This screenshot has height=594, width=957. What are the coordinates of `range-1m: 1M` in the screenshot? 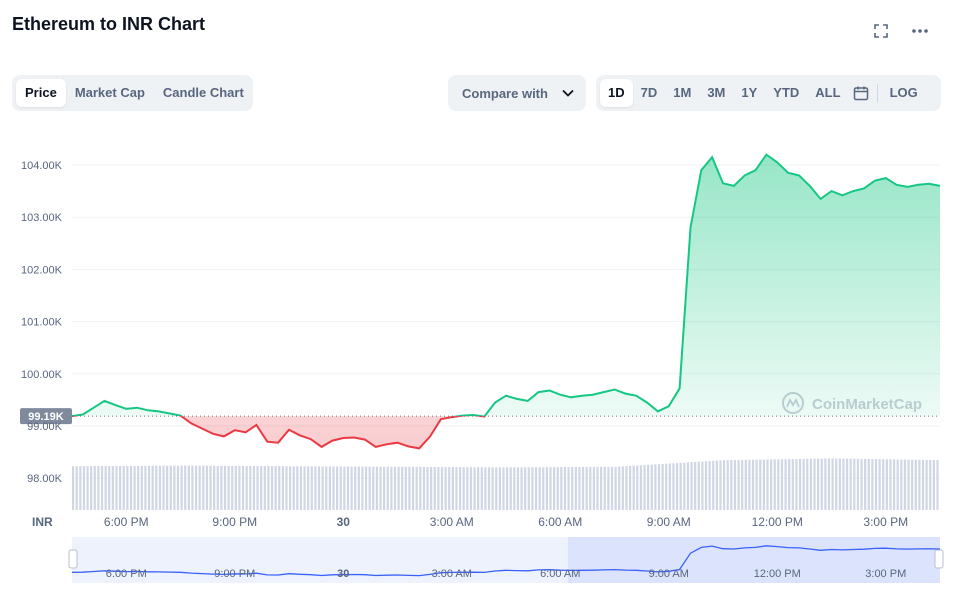 It's located at (682, 92).